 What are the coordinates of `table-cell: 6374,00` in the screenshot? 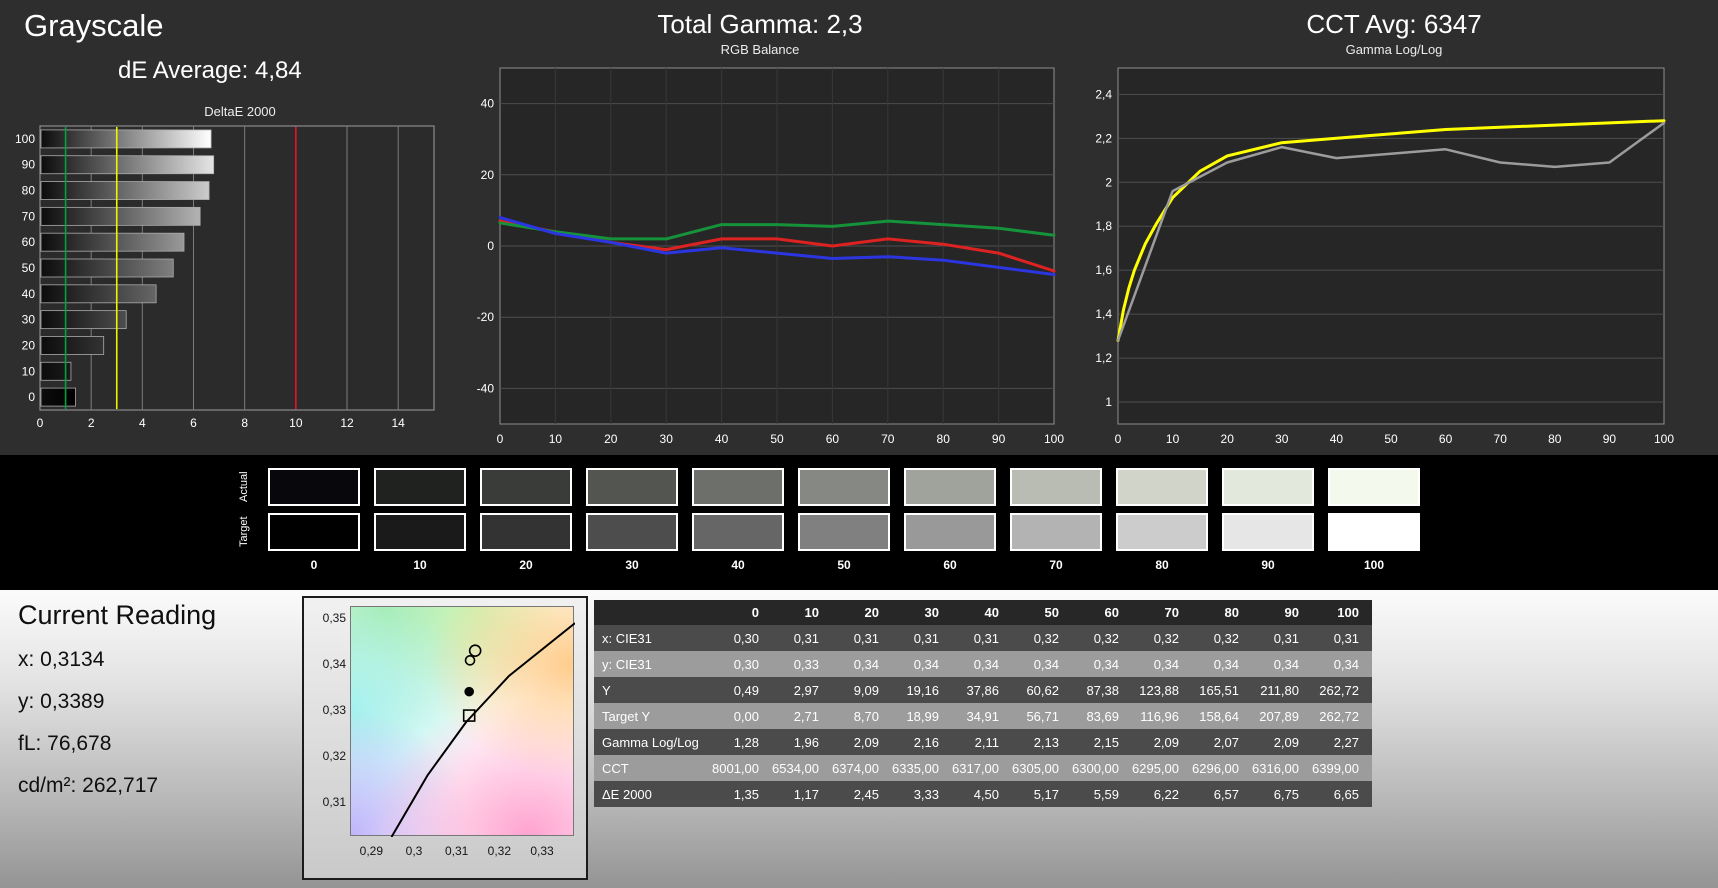 It's located at (855, 768).